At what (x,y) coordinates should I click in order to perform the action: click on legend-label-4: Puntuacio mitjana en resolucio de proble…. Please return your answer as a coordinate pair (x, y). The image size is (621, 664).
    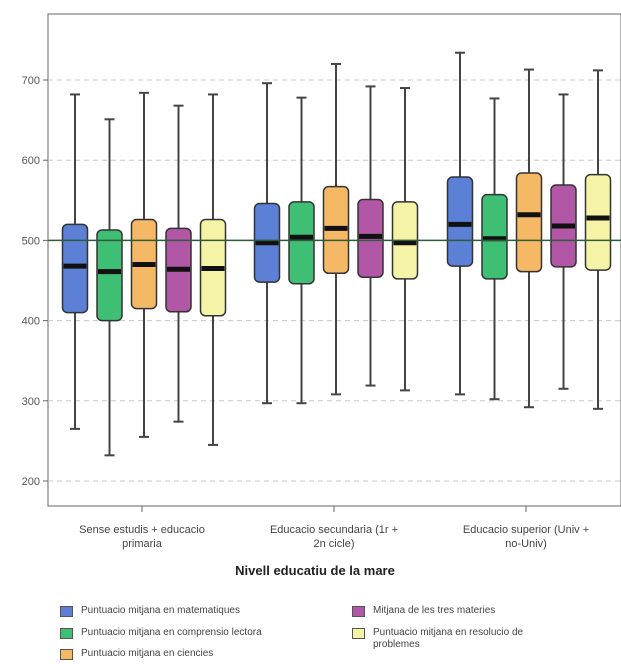
    Looking at the image, I should click on (448, 638).